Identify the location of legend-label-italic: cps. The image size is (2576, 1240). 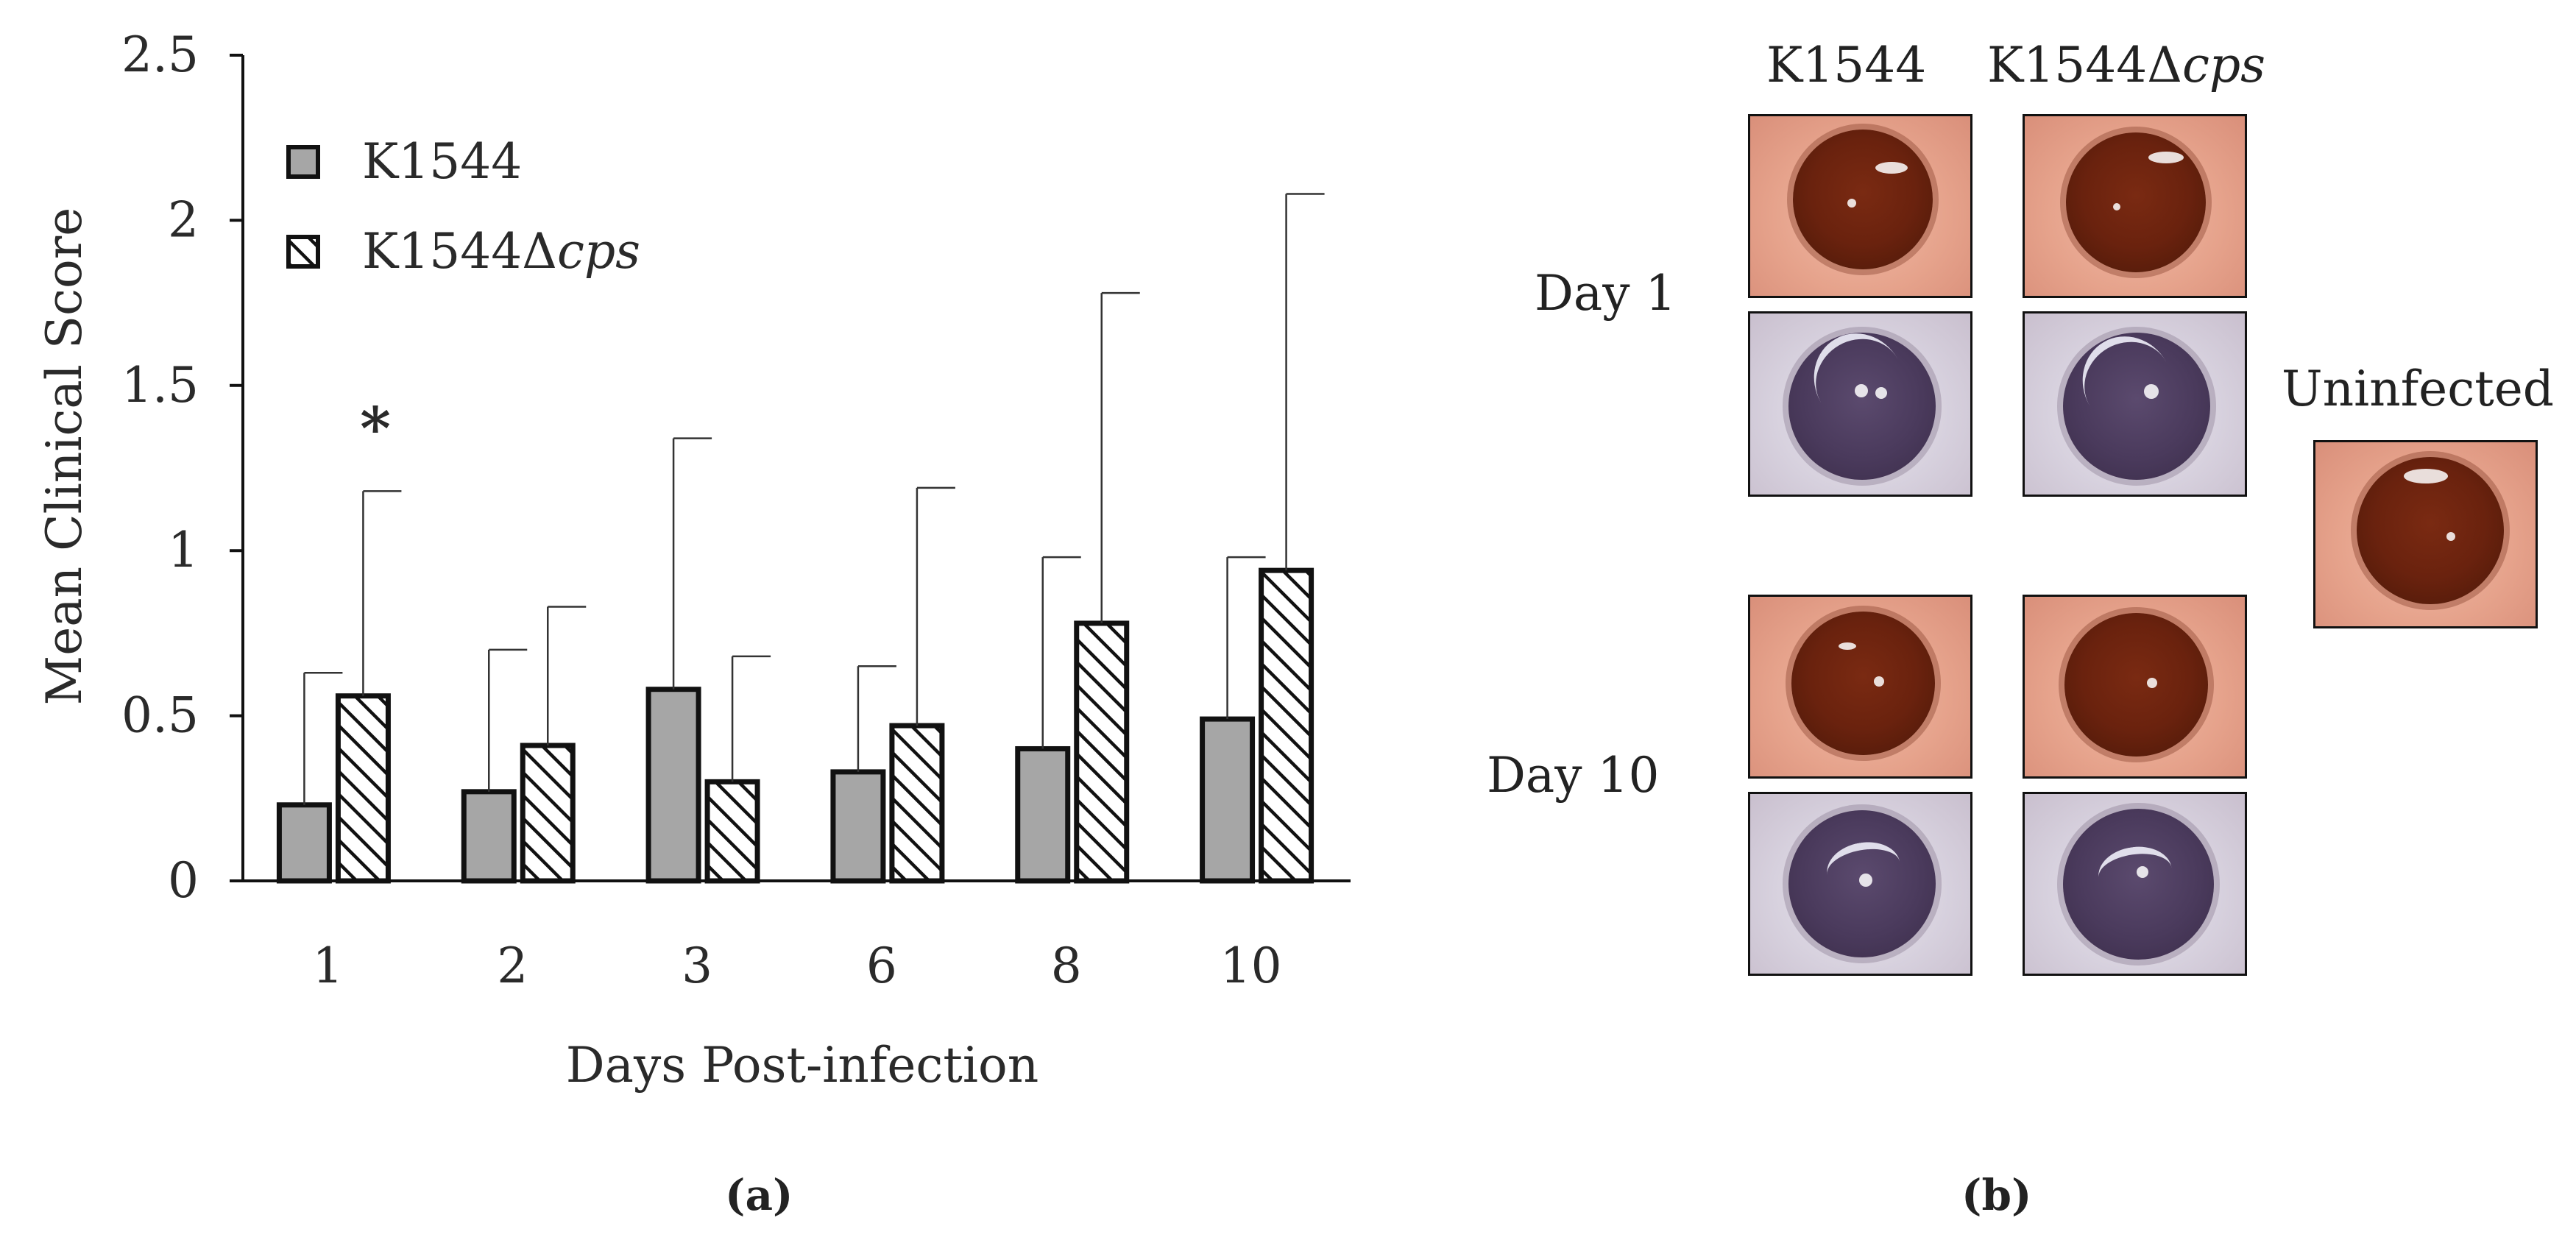
(598, 251).